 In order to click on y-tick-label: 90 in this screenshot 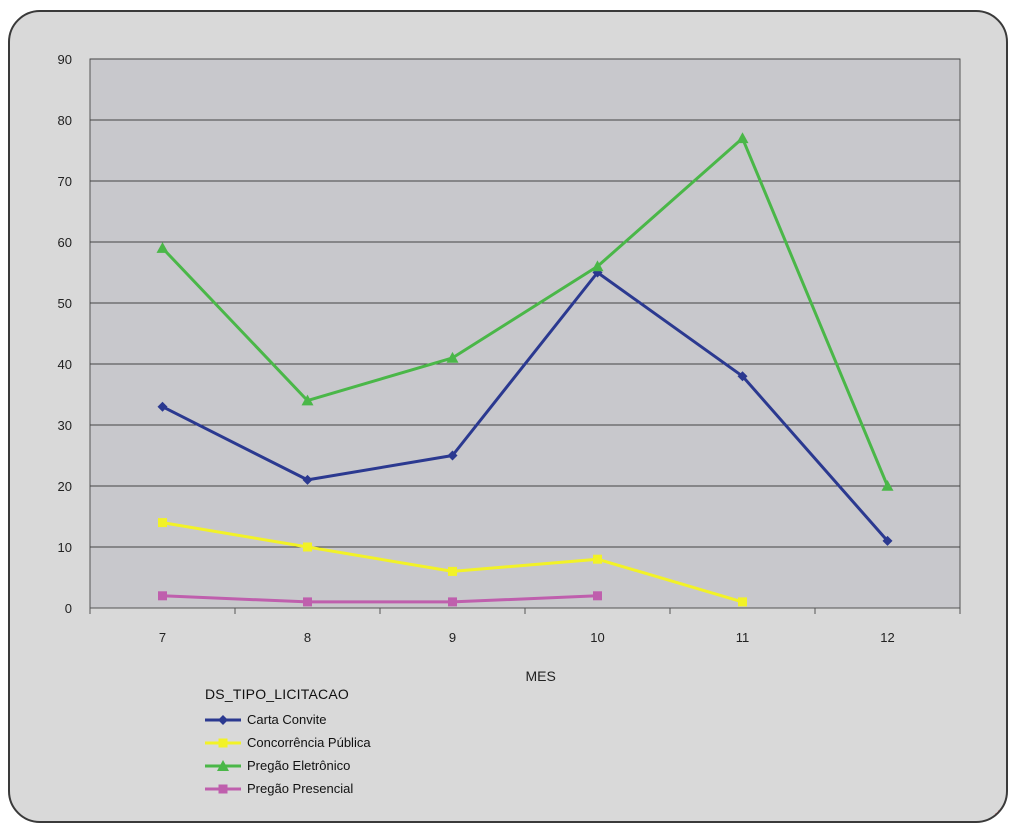, I will do `click(65, 59)`.